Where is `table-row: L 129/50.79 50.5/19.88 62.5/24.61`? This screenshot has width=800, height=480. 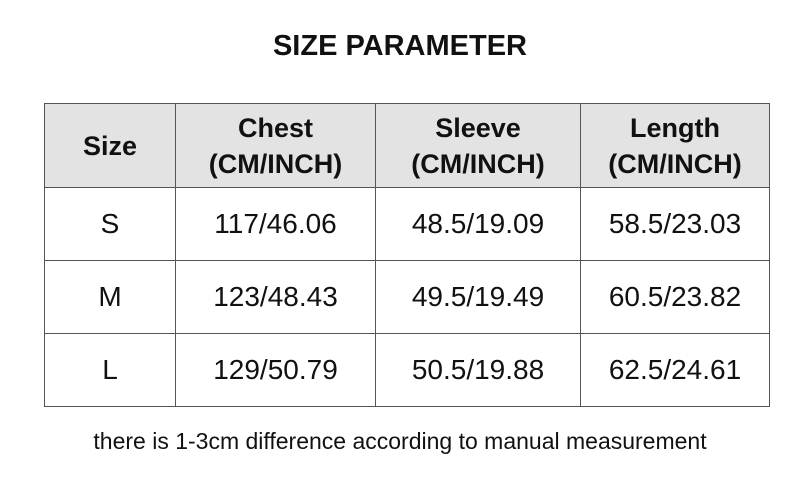
table-row: L 129/50.79 50.5/19.88 62.5/24.61 is located at coordinates (407, 370).